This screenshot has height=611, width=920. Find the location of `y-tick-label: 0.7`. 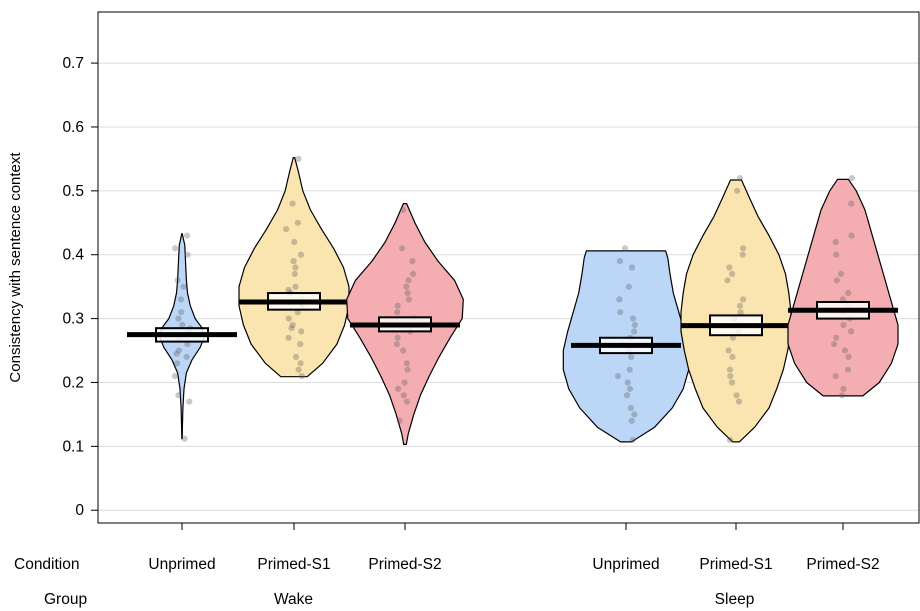

y-tick-label: 0.7 is located at coordinates (73, 63).